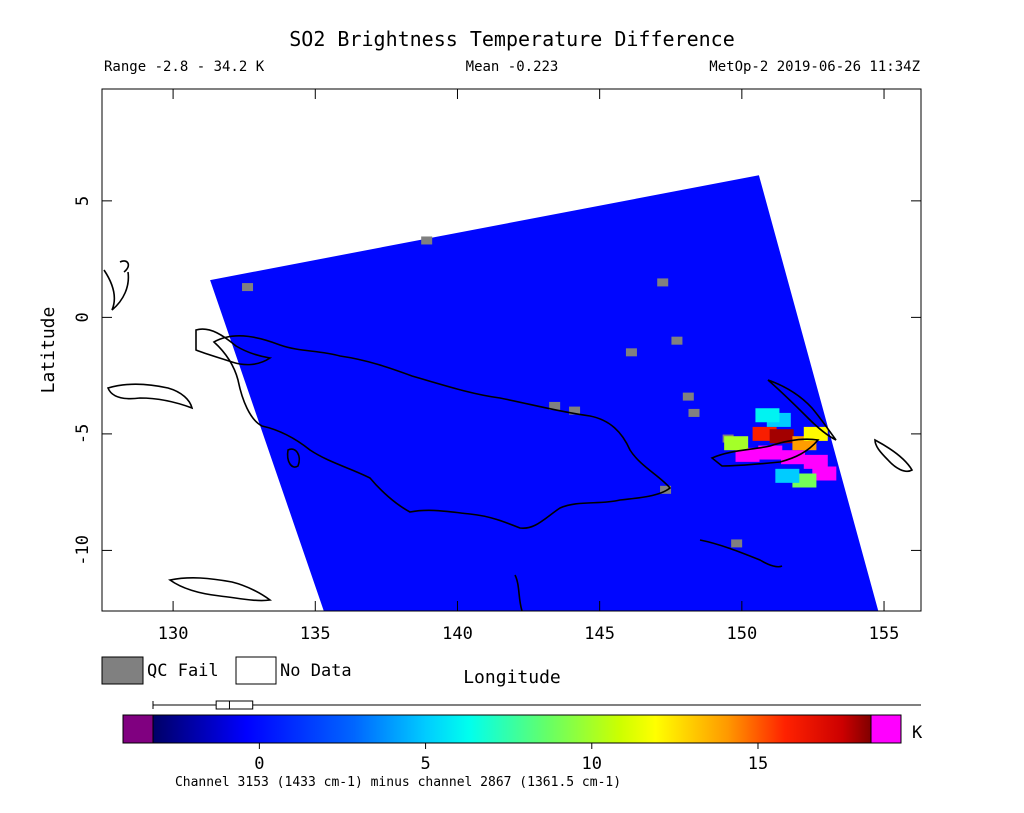 The width and height of the screenshot is (1024, 813). I want to click on x-tick-label: 155, so click(884, 634).